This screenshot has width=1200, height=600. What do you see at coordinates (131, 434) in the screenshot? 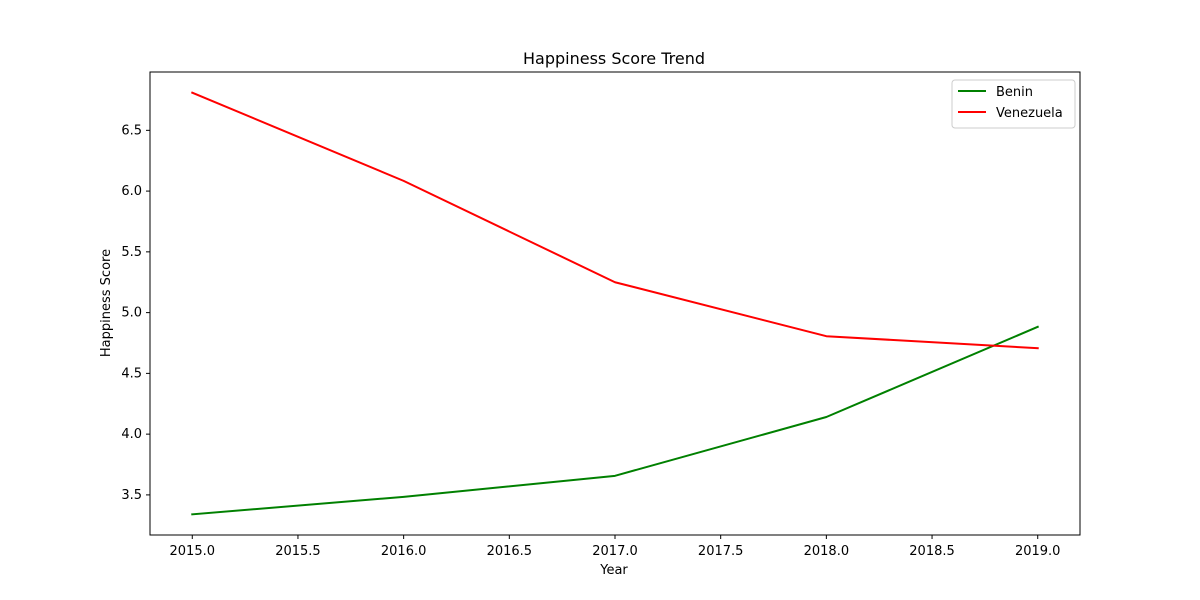
I see `y-tick-label: 4.0` at bounding box center [131, 434].